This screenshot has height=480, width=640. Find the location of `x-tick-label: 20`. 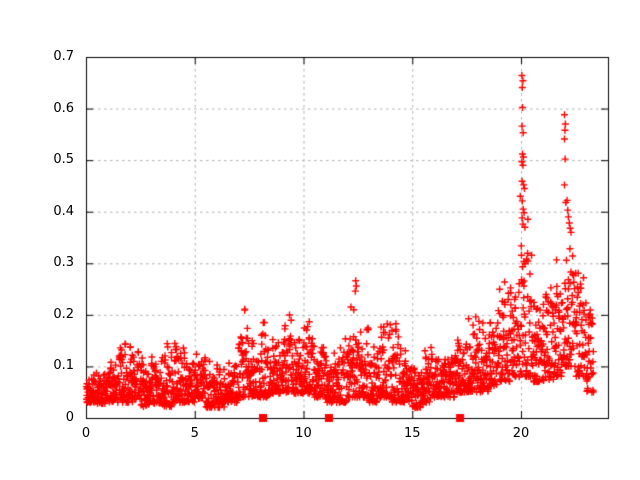

x-tick-label: 20 is located at coordinates (521, 433).